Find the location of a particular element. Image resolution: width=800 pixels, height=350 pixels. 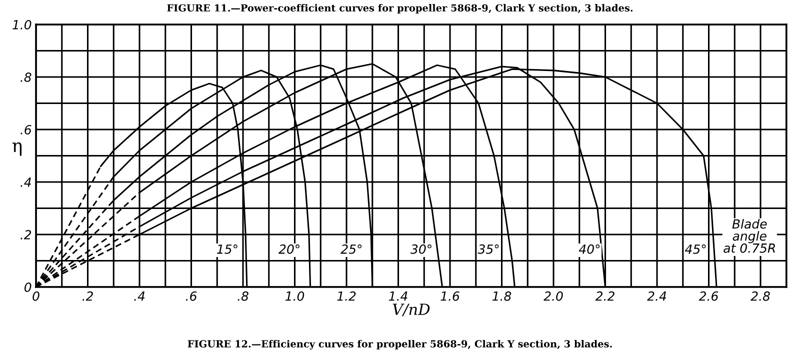

x-tick-label: 2.8 is located at coordinates (760, 296).